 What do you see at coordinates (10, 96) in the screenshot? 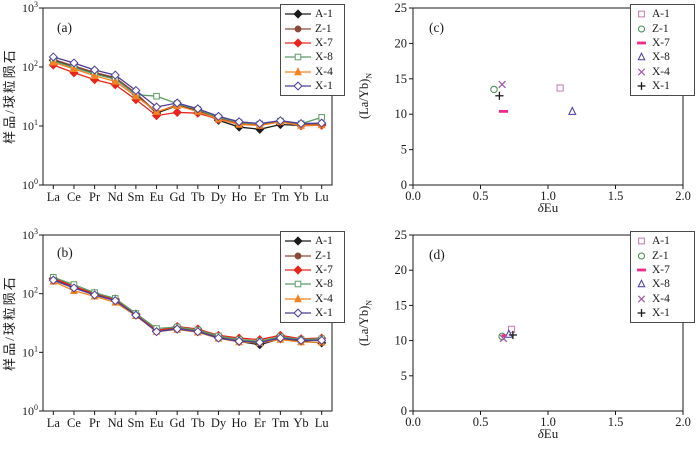
I see `panel-a-y-axis-label: 样品/球粒陨石` at bounding box center [10, 96].